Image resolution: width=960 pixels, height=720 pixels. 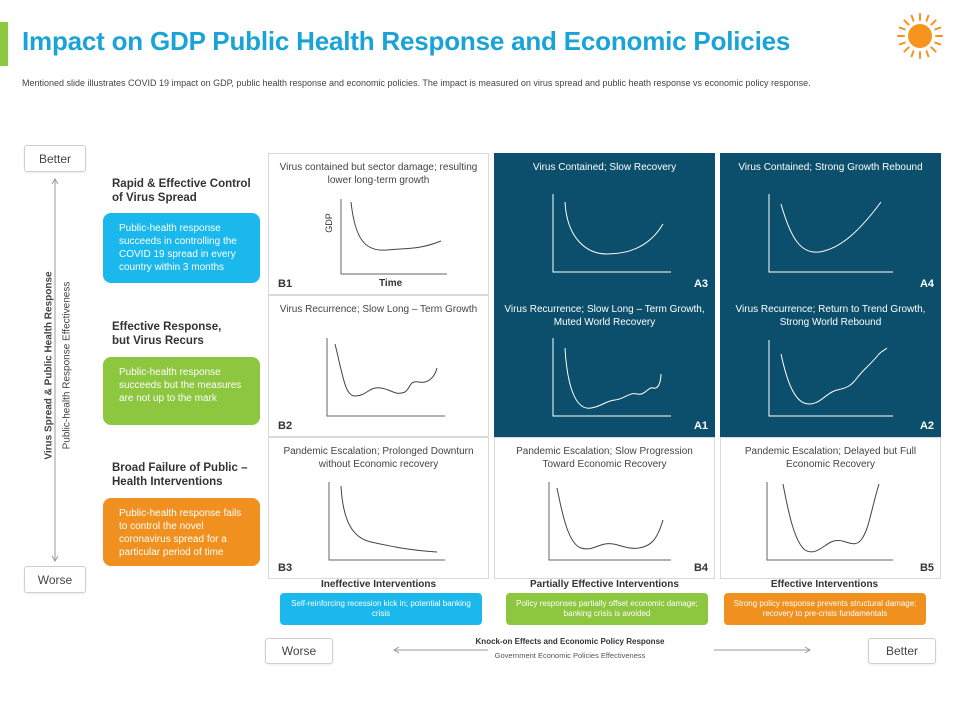 I want to click on gdp-curve-a2, so click(x=830, y=378).